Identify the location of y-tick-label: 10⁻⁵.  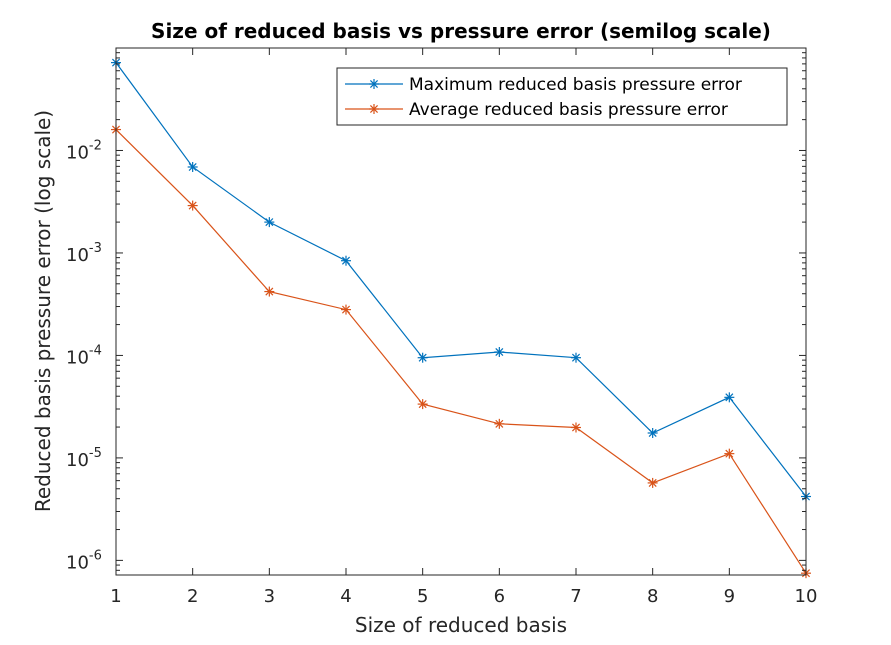
(84, 458).